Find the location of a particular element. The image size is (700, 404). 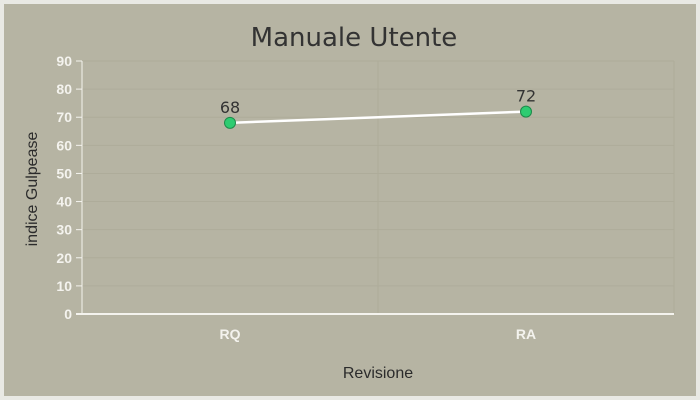

x-tick-label: RQ is located at coordinates (230, 334).